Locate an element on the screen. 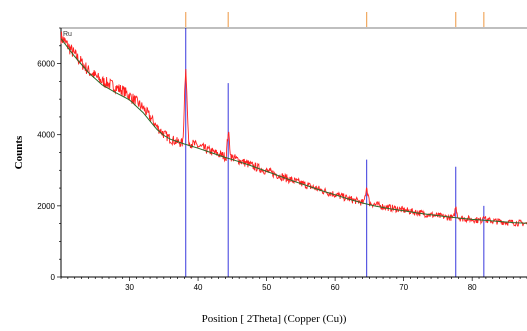 This screenshot has width=527, height=331. top-markers is located at coordinates (335, 19).